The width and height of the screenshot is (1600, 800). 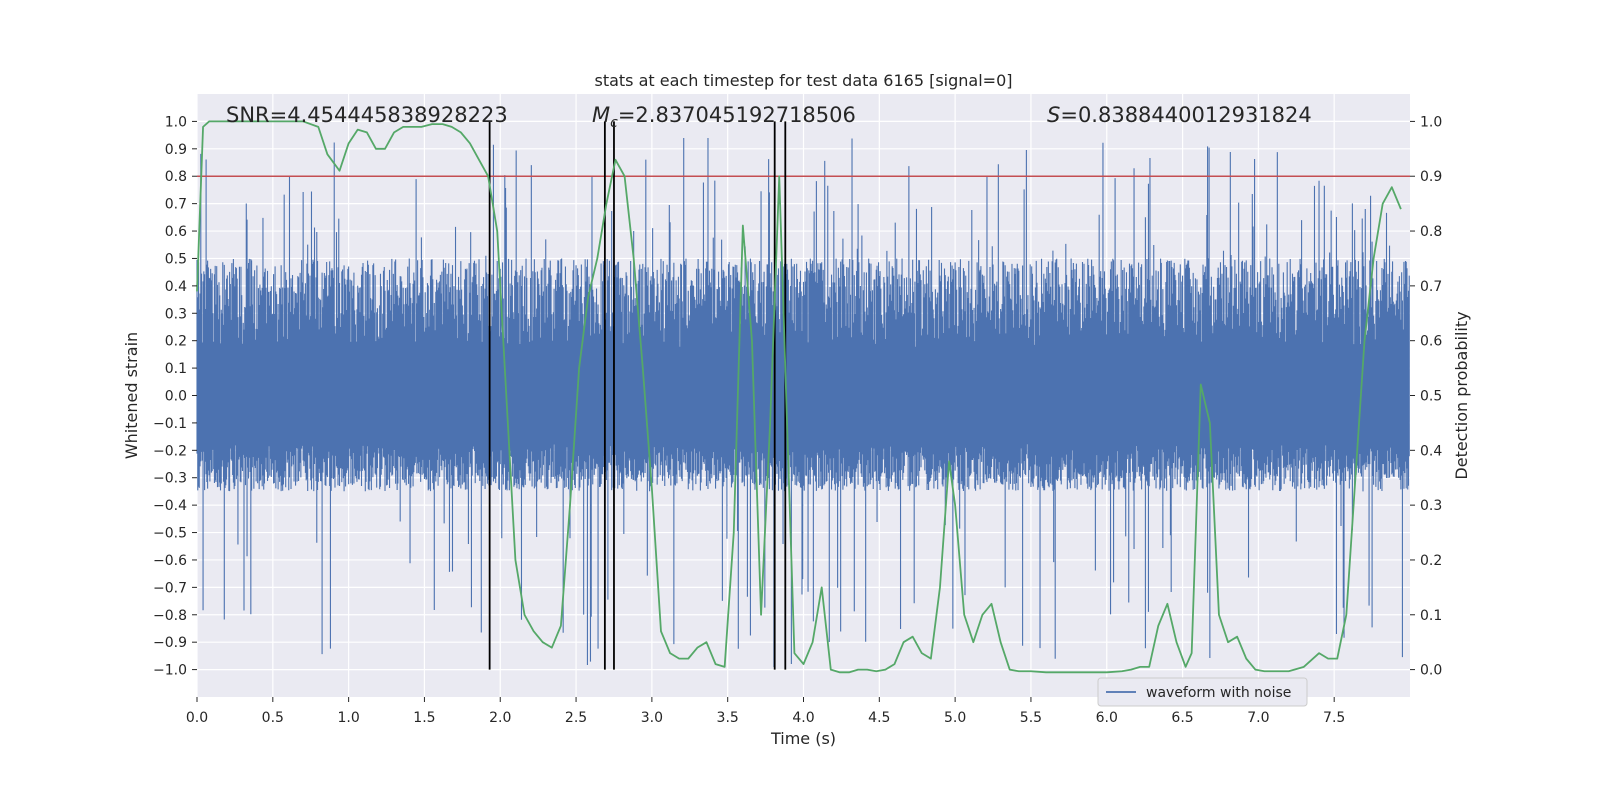 I want to click on y-axis-label-right: Detection probability, so click(x=1461, y=395).